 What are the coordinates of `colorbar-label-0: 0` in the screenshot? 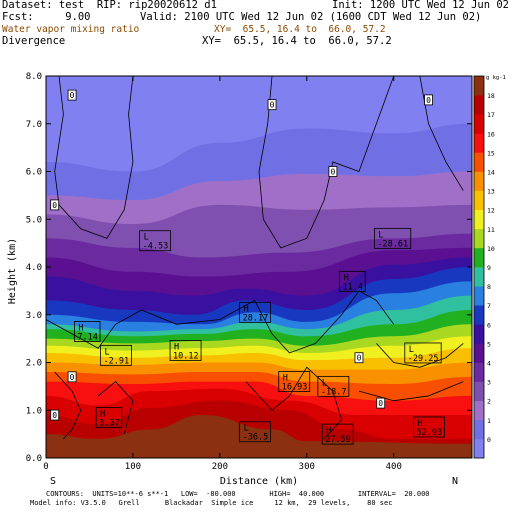 It's located at (489, 440).